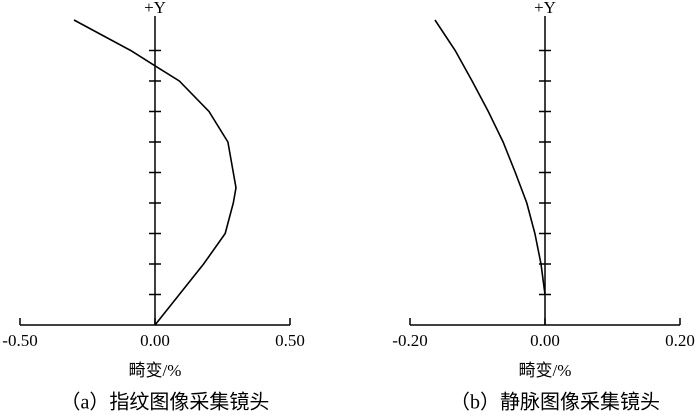 This screenshot has width=700, height=420. Describe the element at coordinates (490, 157) in the screenshot. I see `distortion-curve` at that location.